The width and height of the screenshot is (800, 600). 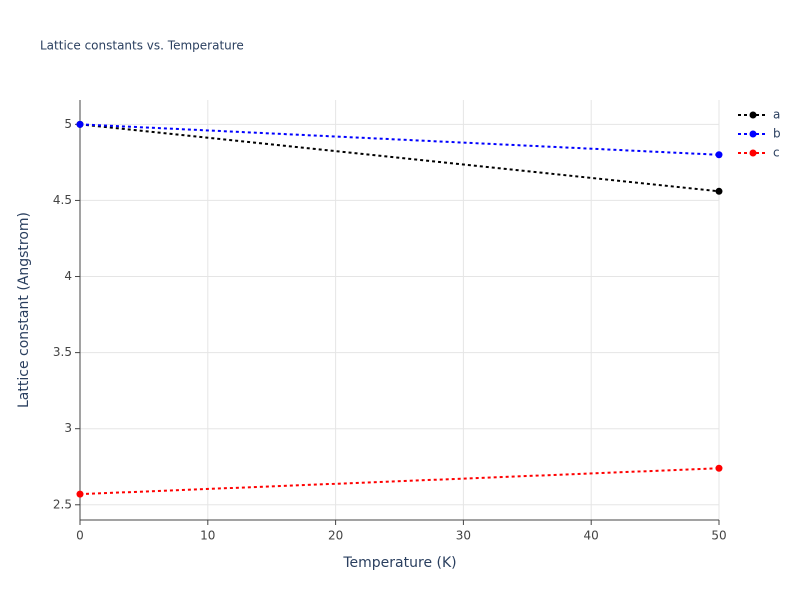 I want to click on x-tick-label: 30, so click(x=463, y=536).